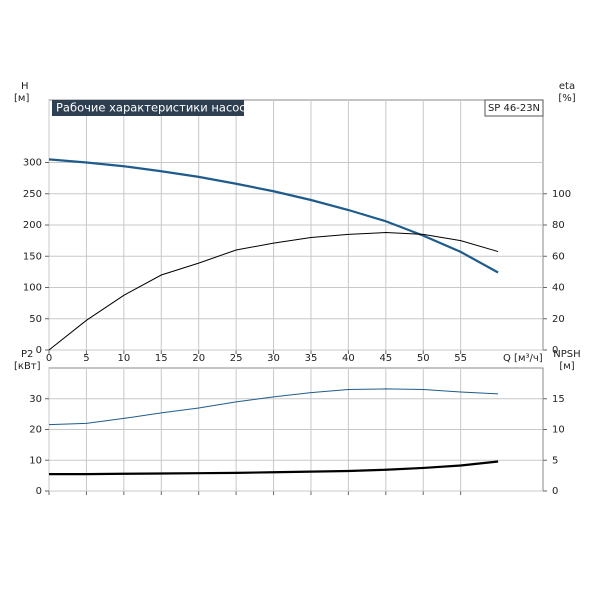 Image resolution: width=600 pixels, height=604 pixels. What do you see at coordinates (32, 256) in the screenshot?
I see `y-tick-label: 150` at bounding box center [32, 256].